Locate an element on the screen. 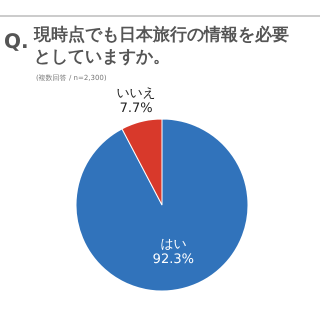 The width and height of the screenshot is (320, 320). slice-label: はい is located at coordinates (173, 244).